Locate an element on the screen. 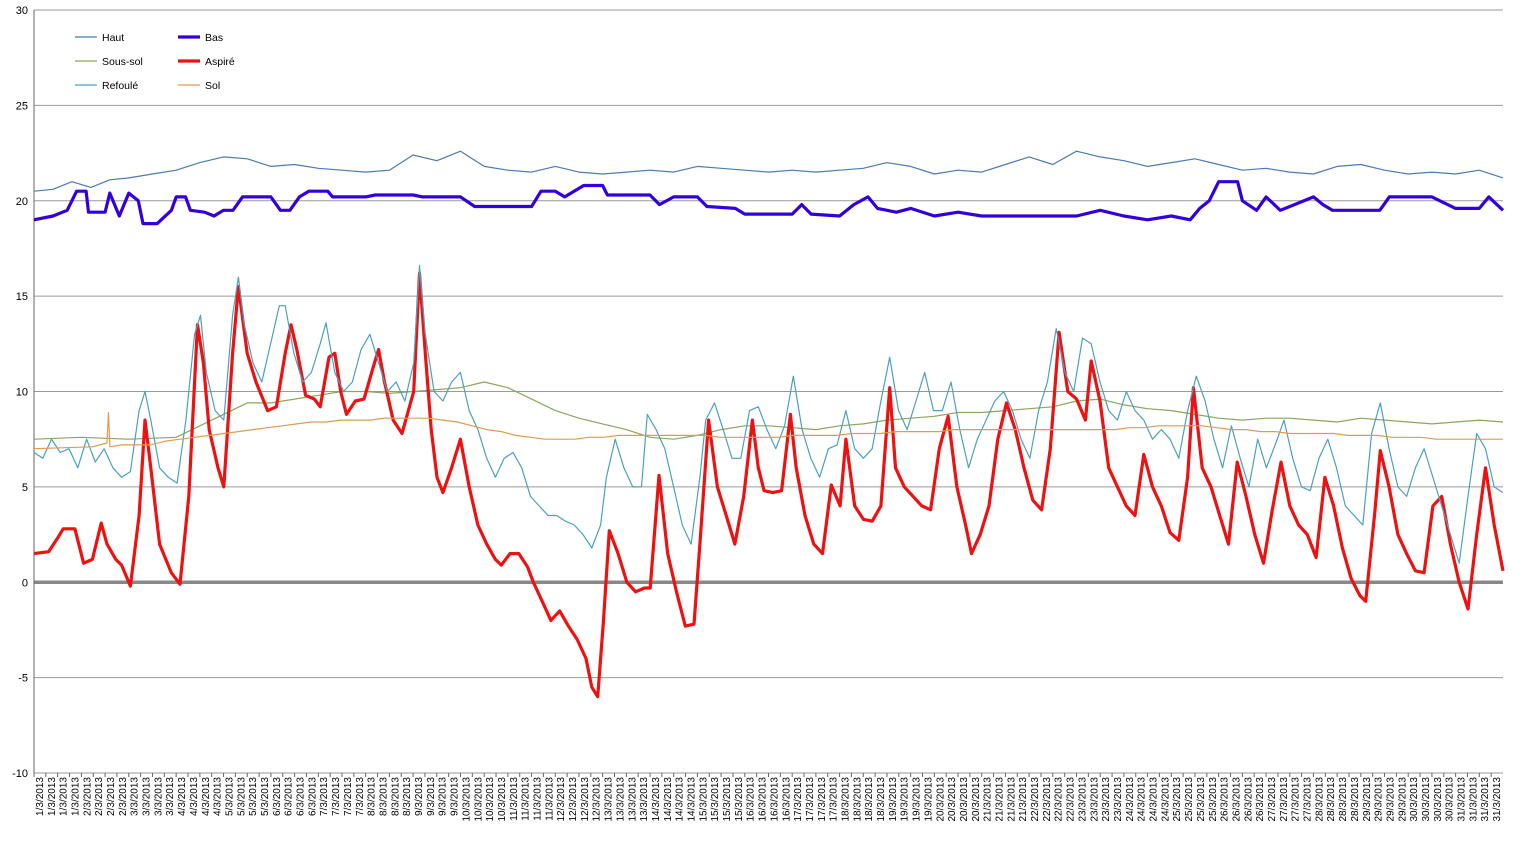 The width and height of the screenshot is (1526, 850). y-tick-label-7: 25 is located at coordinates (22, 106).